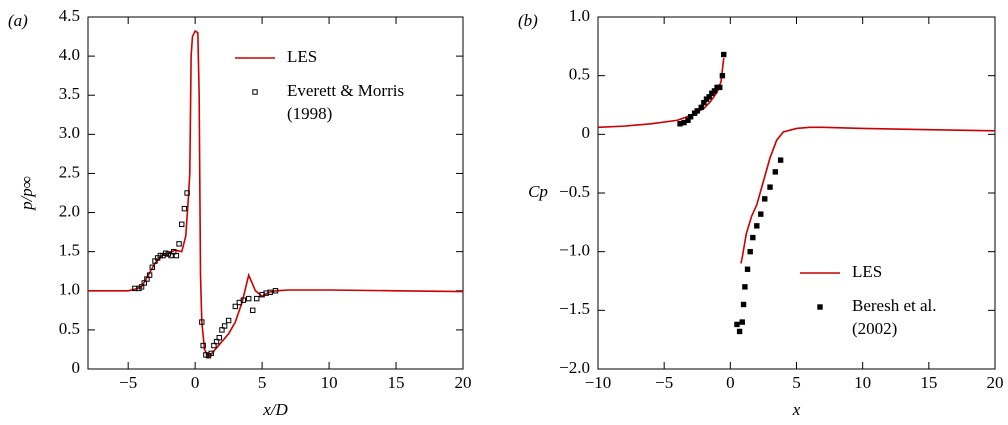 The image size is (1008, 425). I want to click on y-tick-label: 1.5, so click(69, 250).